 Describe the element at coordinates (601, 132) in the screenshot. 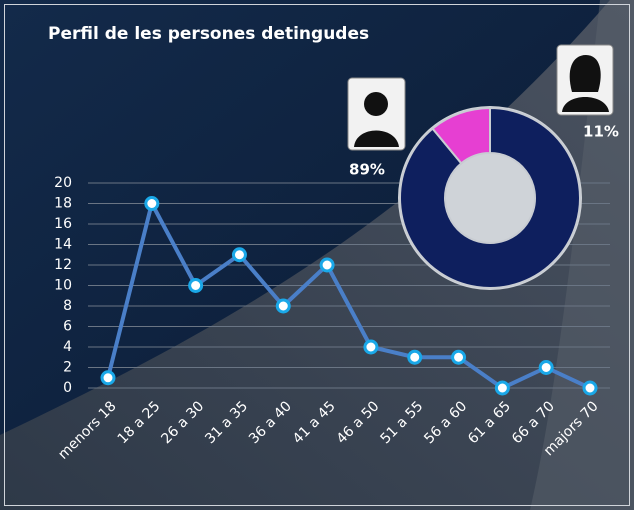

I see `slice-label: 11%` at that location.